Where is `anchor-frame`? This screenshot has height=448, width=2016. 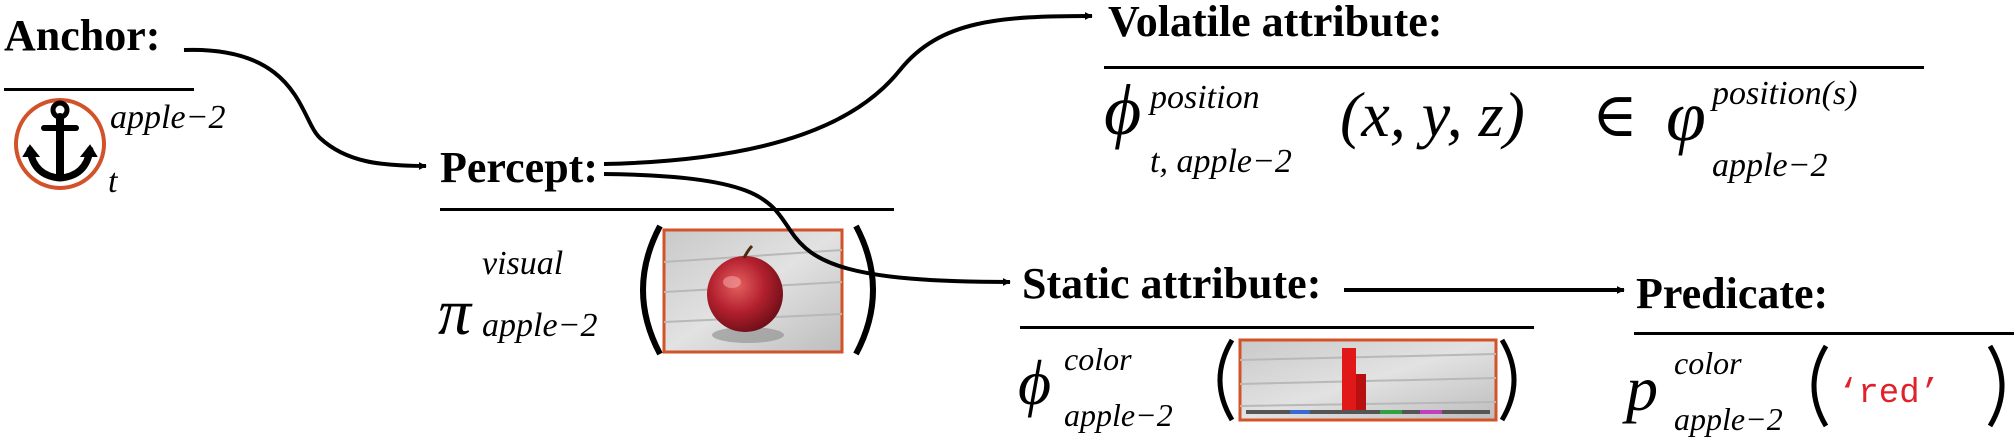 anchor-frame is located at coordinates (60, 144).